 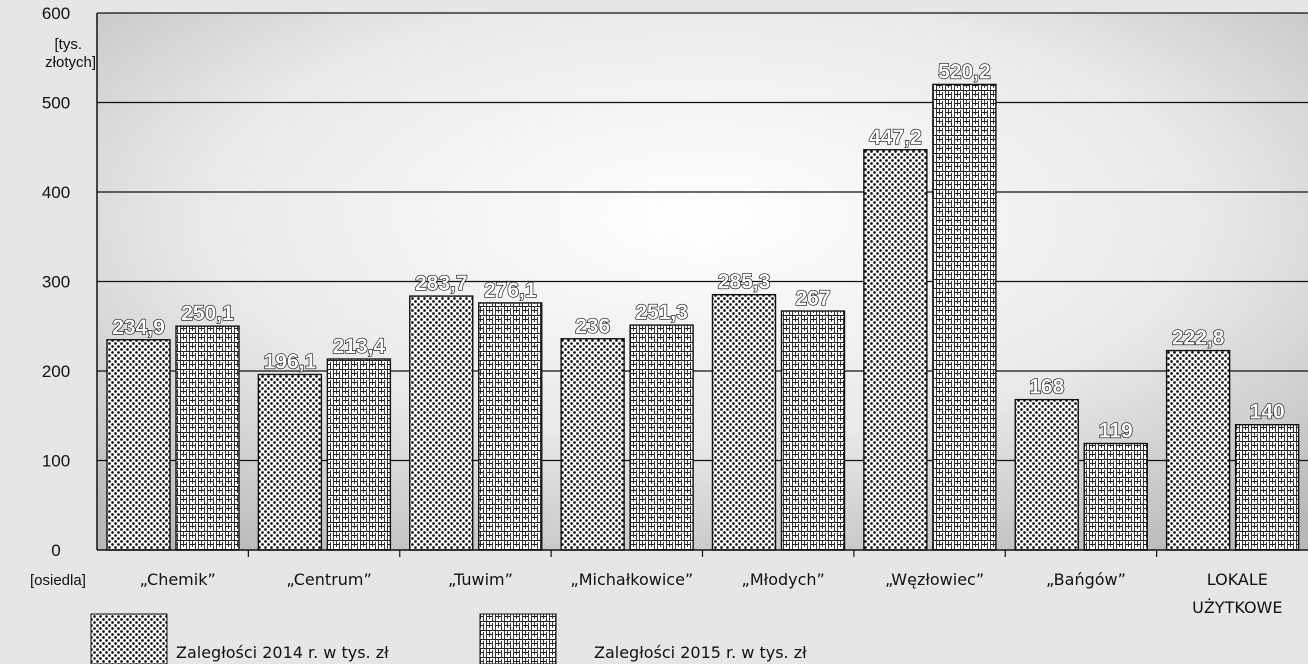 What do you see at coordinates (895, 137) in the screenshot?
I see `data-label: 447,2` at bounding box center [895, 137].